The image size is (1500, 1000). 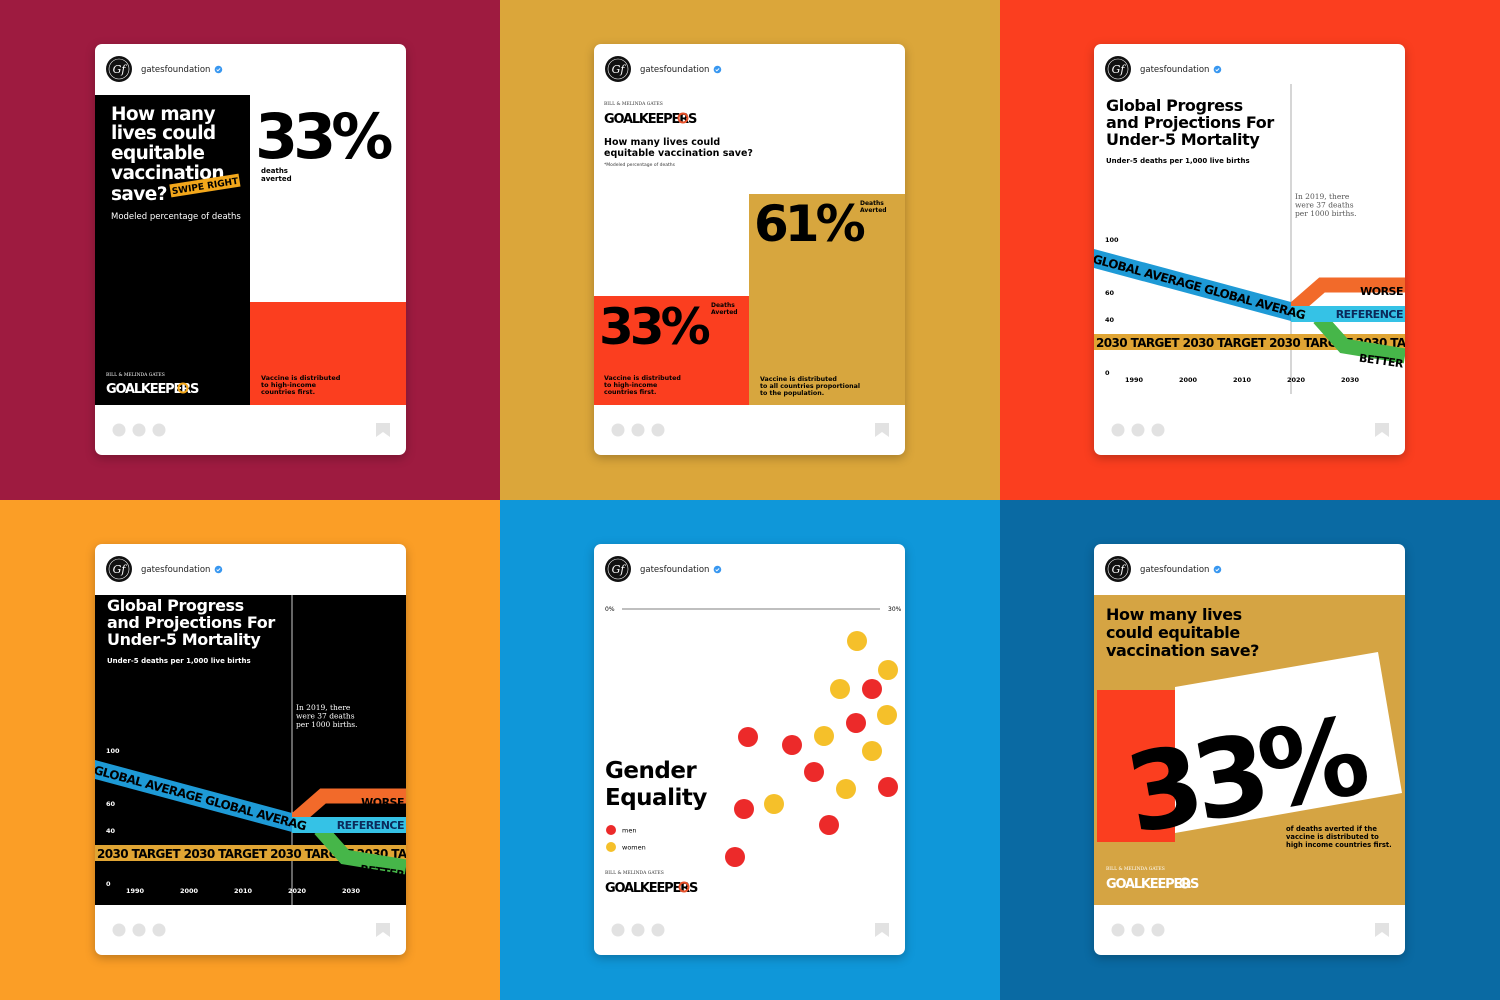 I want to click on band-average, so click(x=193, y=796).